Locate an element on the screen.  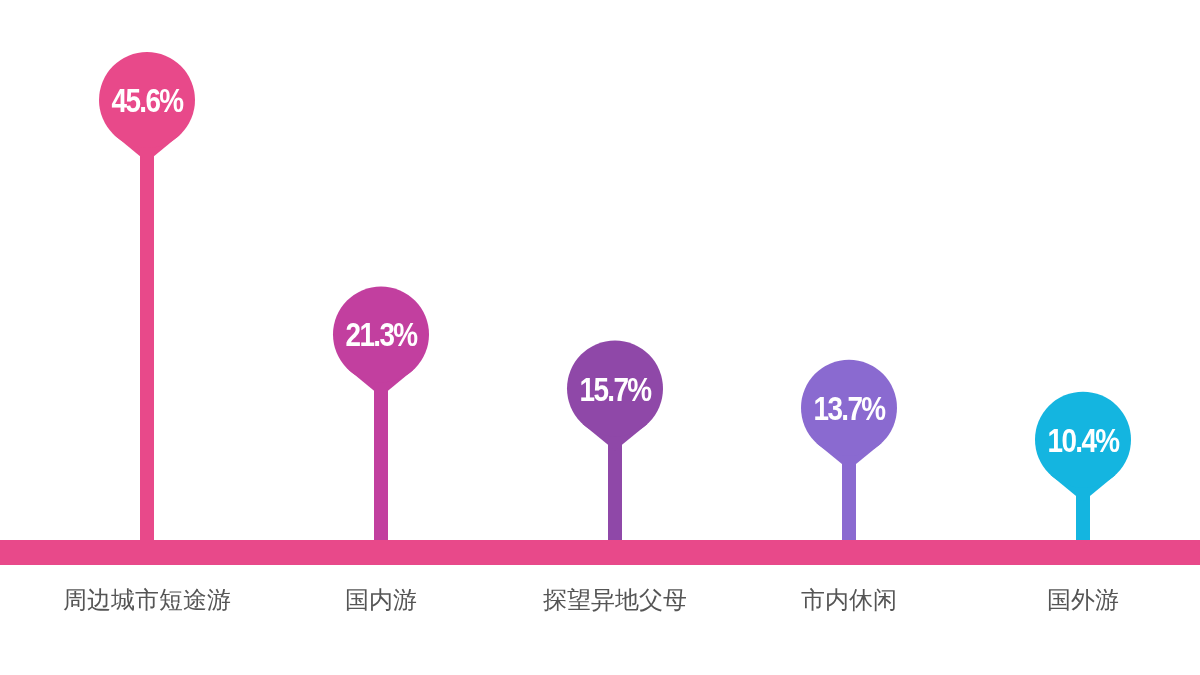
data-label: 15.7% is located at coordinates (615, 389).